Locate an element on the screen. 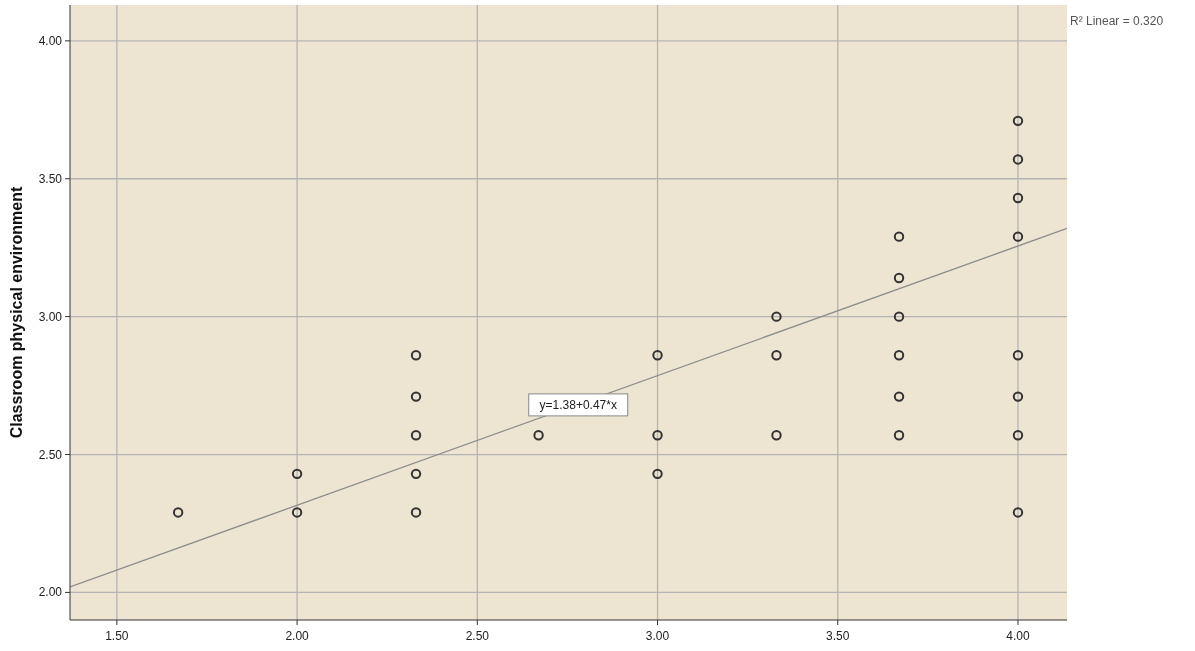 This screenshot has height=651, width=1195. y-tick-label: 3.50 is located at coordinates (50, 178).